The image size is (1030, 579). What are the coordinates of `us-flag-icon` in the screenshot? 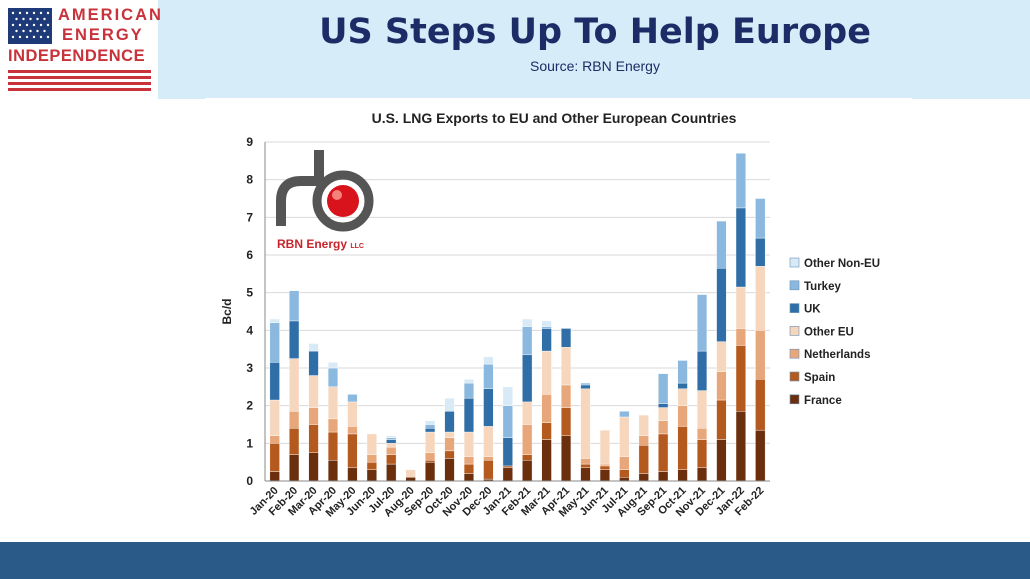 It's located at (30, 26).